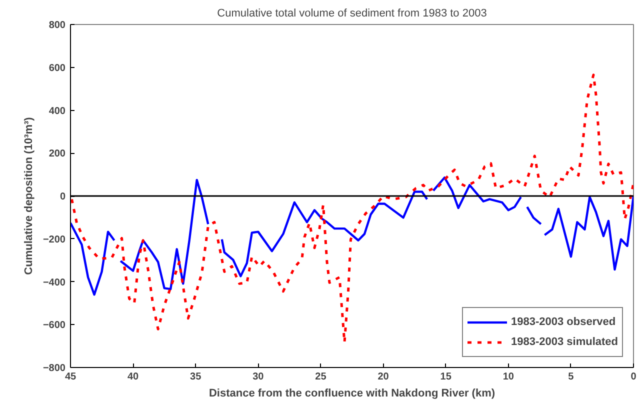 This screenshot has height=402, width=643. What do you see at coordinates (564, 342) in the screenshot?
I see `legend-label: 1983-2003 simulated` at bounding box center [564, 342].